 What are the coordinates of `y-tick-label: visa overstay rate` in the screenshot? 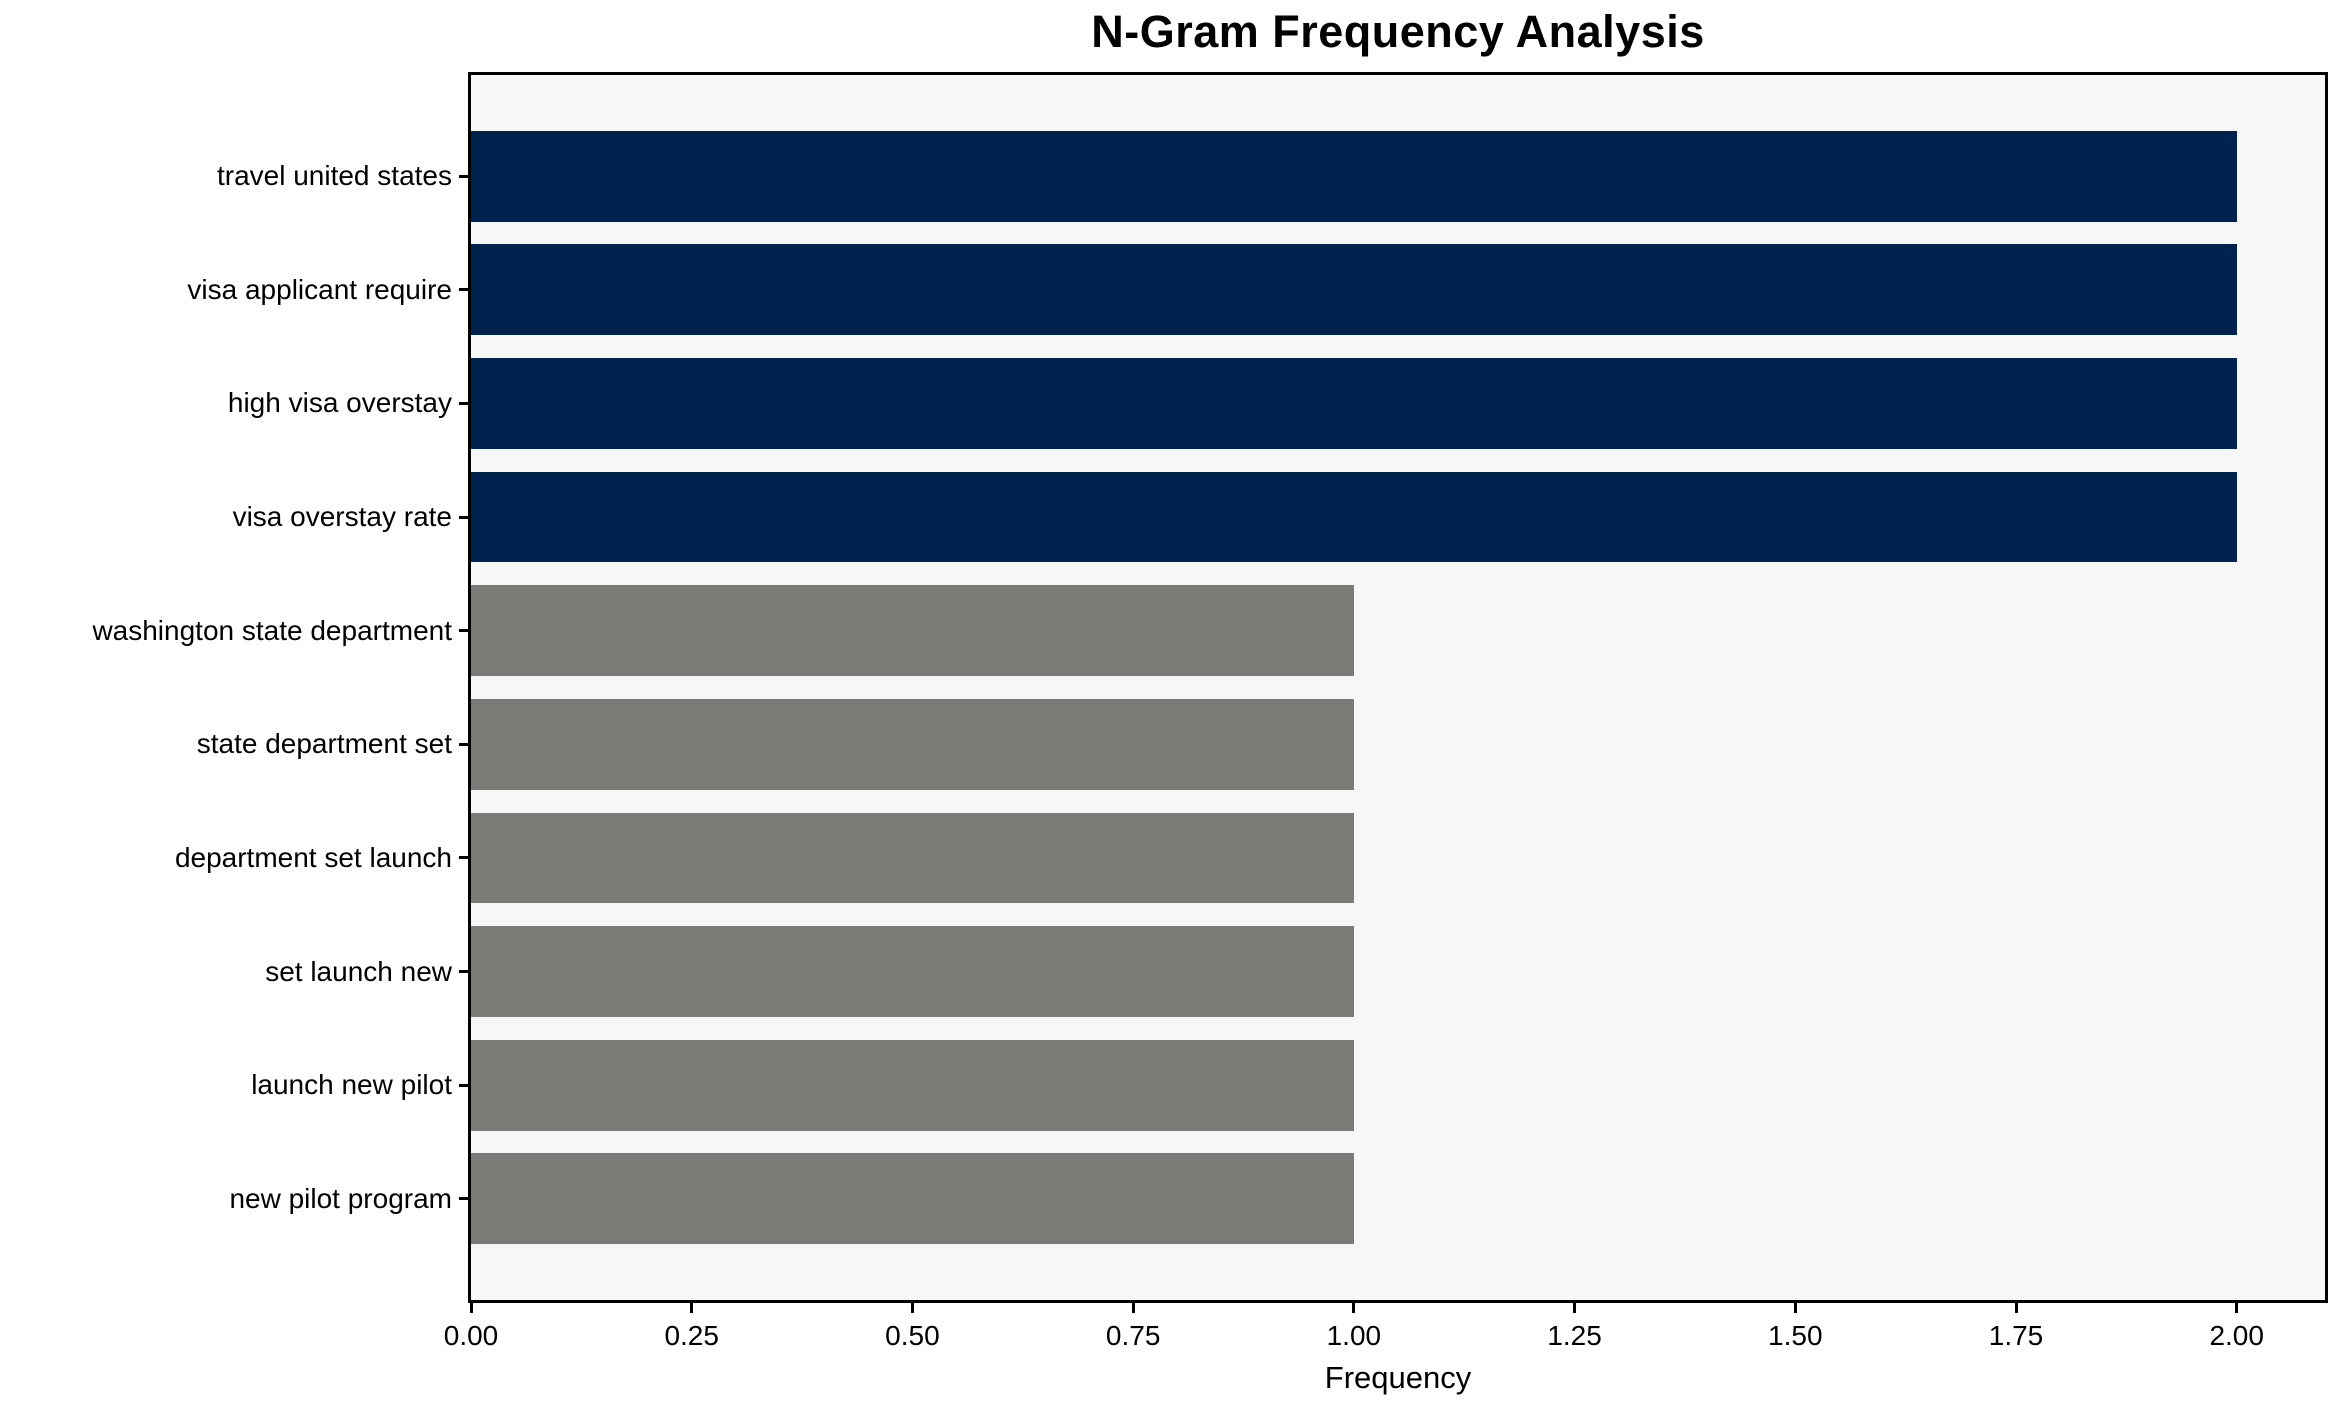 It's located at (342, 517).